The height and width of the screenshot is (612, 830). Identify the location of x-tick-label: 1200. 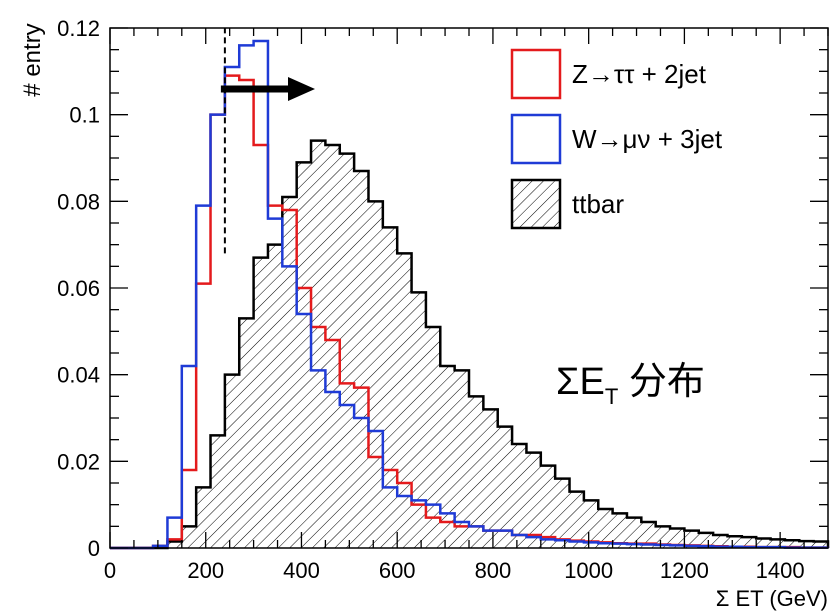
(684, 570).